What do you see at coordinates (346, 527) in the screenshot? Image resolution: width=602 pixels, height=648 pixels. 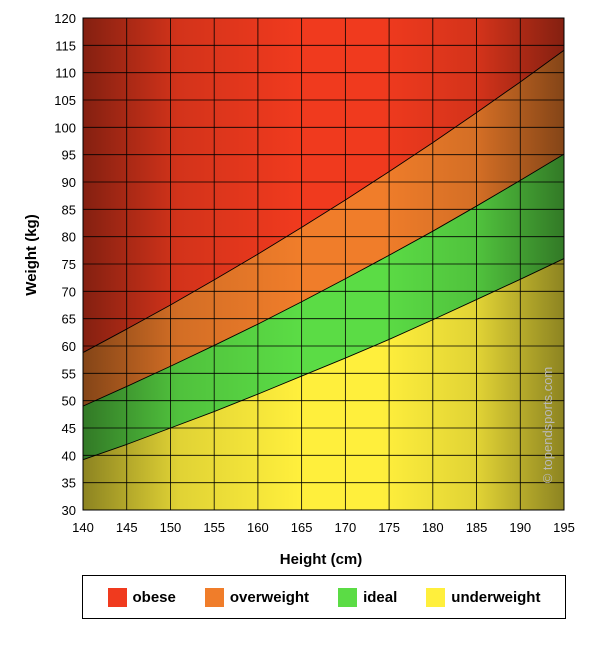 I see `x-tick-label: 170` at bounding box center [346, 527].